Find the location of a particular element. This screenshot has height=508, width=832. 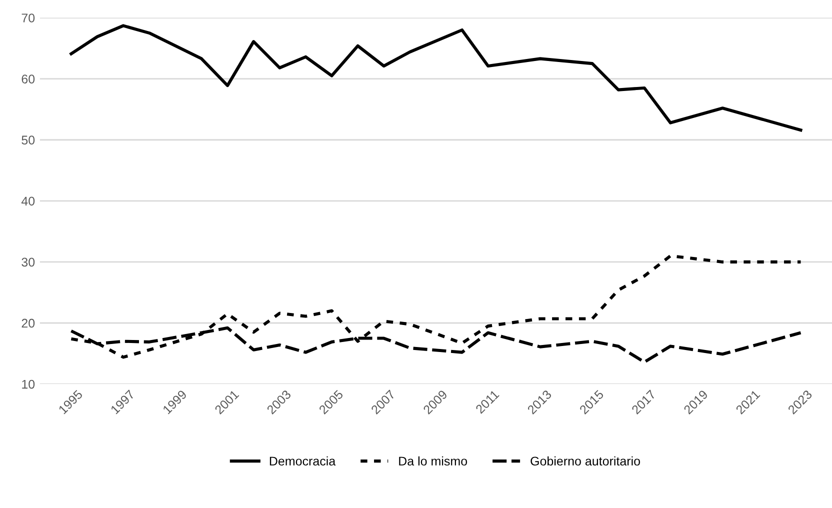

y-tick-label: 60 is located at coordinates (28, 79).